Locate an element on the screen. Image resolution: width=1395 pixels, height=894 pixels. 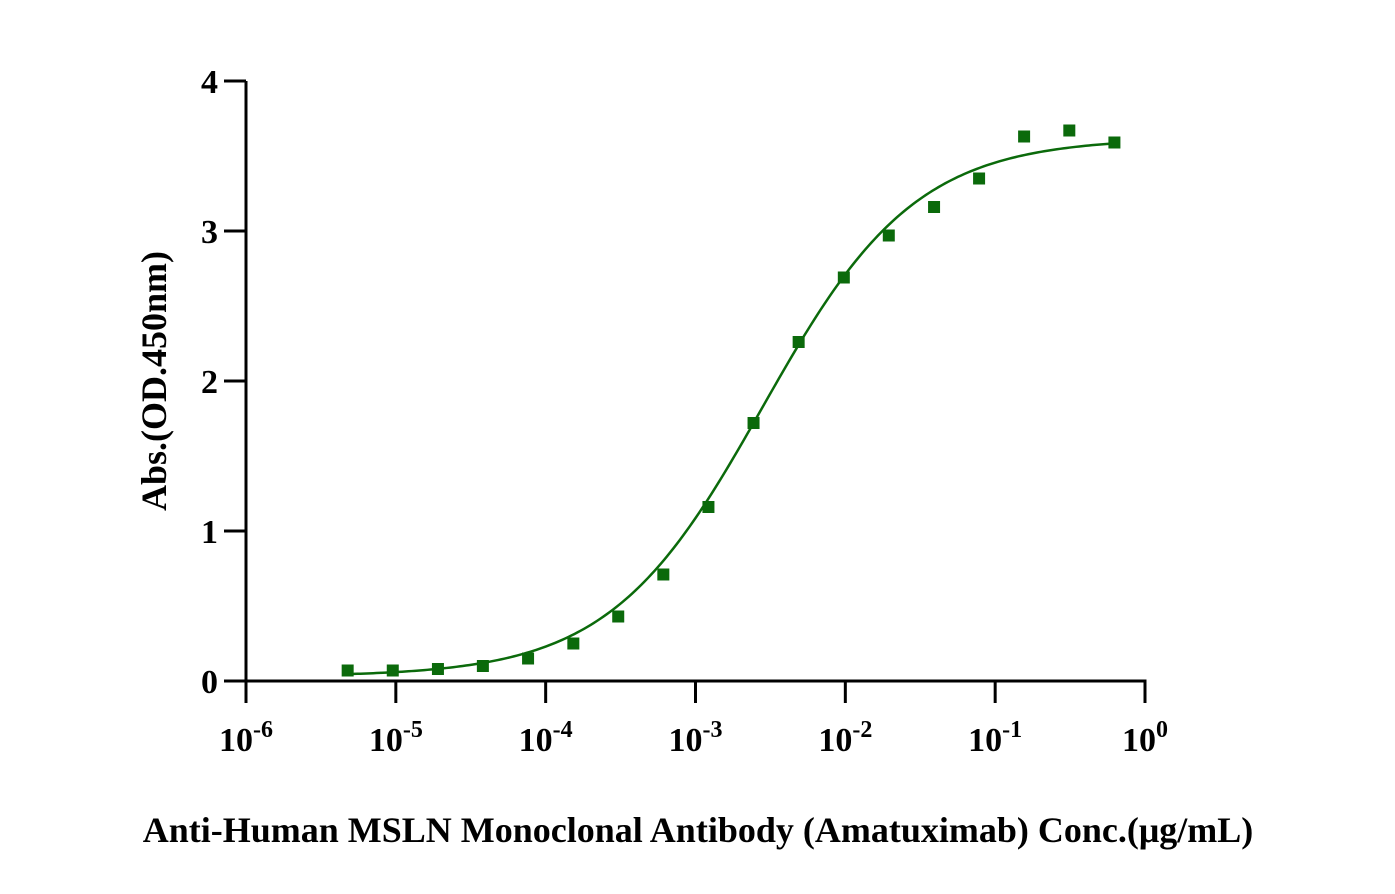
x-ticks: 10⁻⁶ 10⁻⁵ 10⁻⁴ 10⁻³ 10⁻² 10⁻¹ 10⁰ is located at coordinates (693, 720).